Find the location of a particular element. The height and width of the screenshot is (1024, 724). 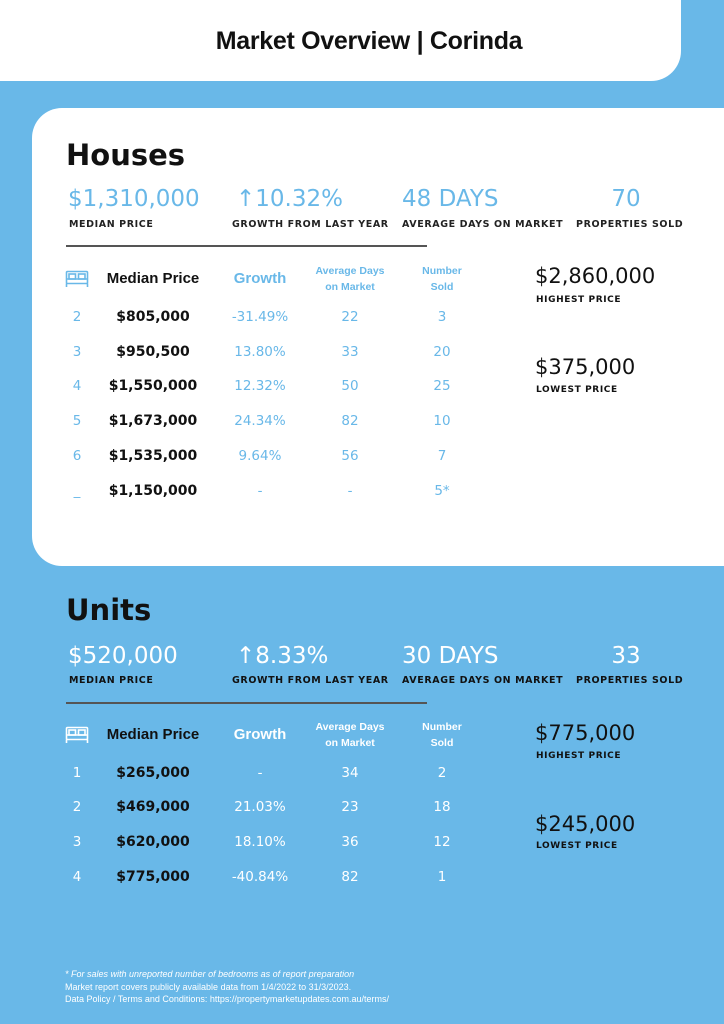

growth-value: ↑10.32% is located at coordinates (289, 199).